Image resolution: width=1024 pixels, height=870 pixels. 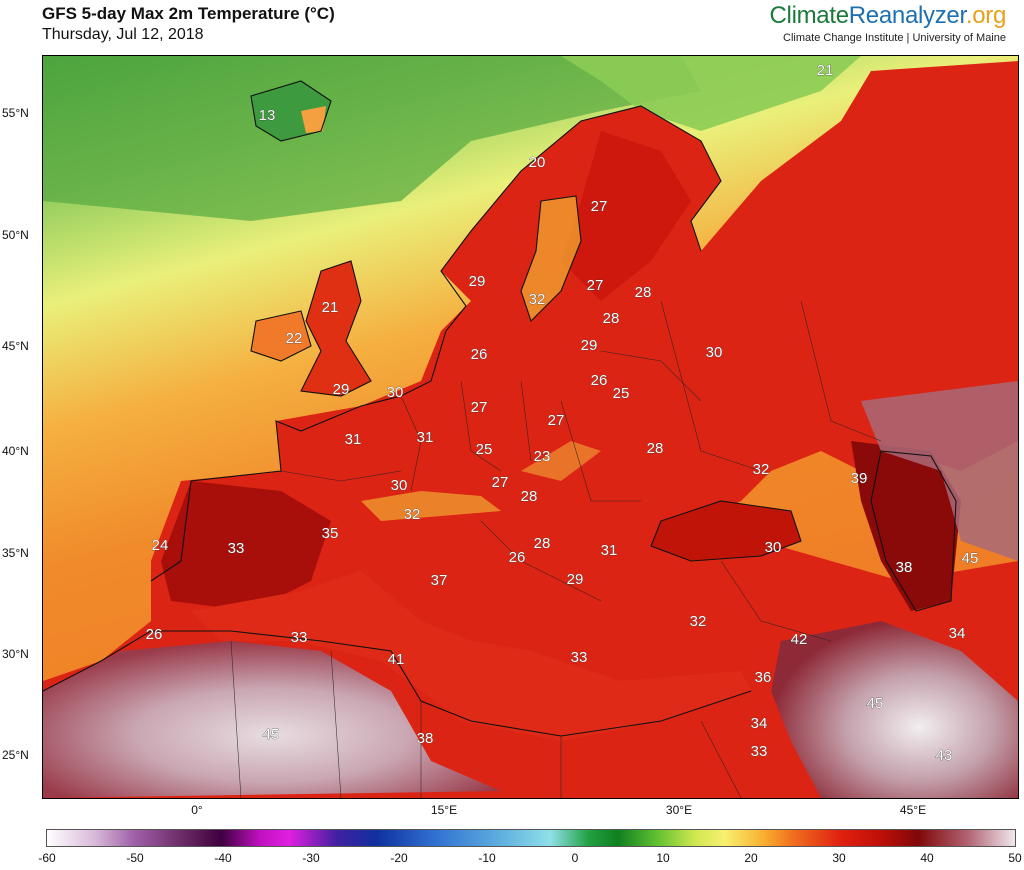 I want to click on colorbar-tick: -20, so click(x=399, y=858).